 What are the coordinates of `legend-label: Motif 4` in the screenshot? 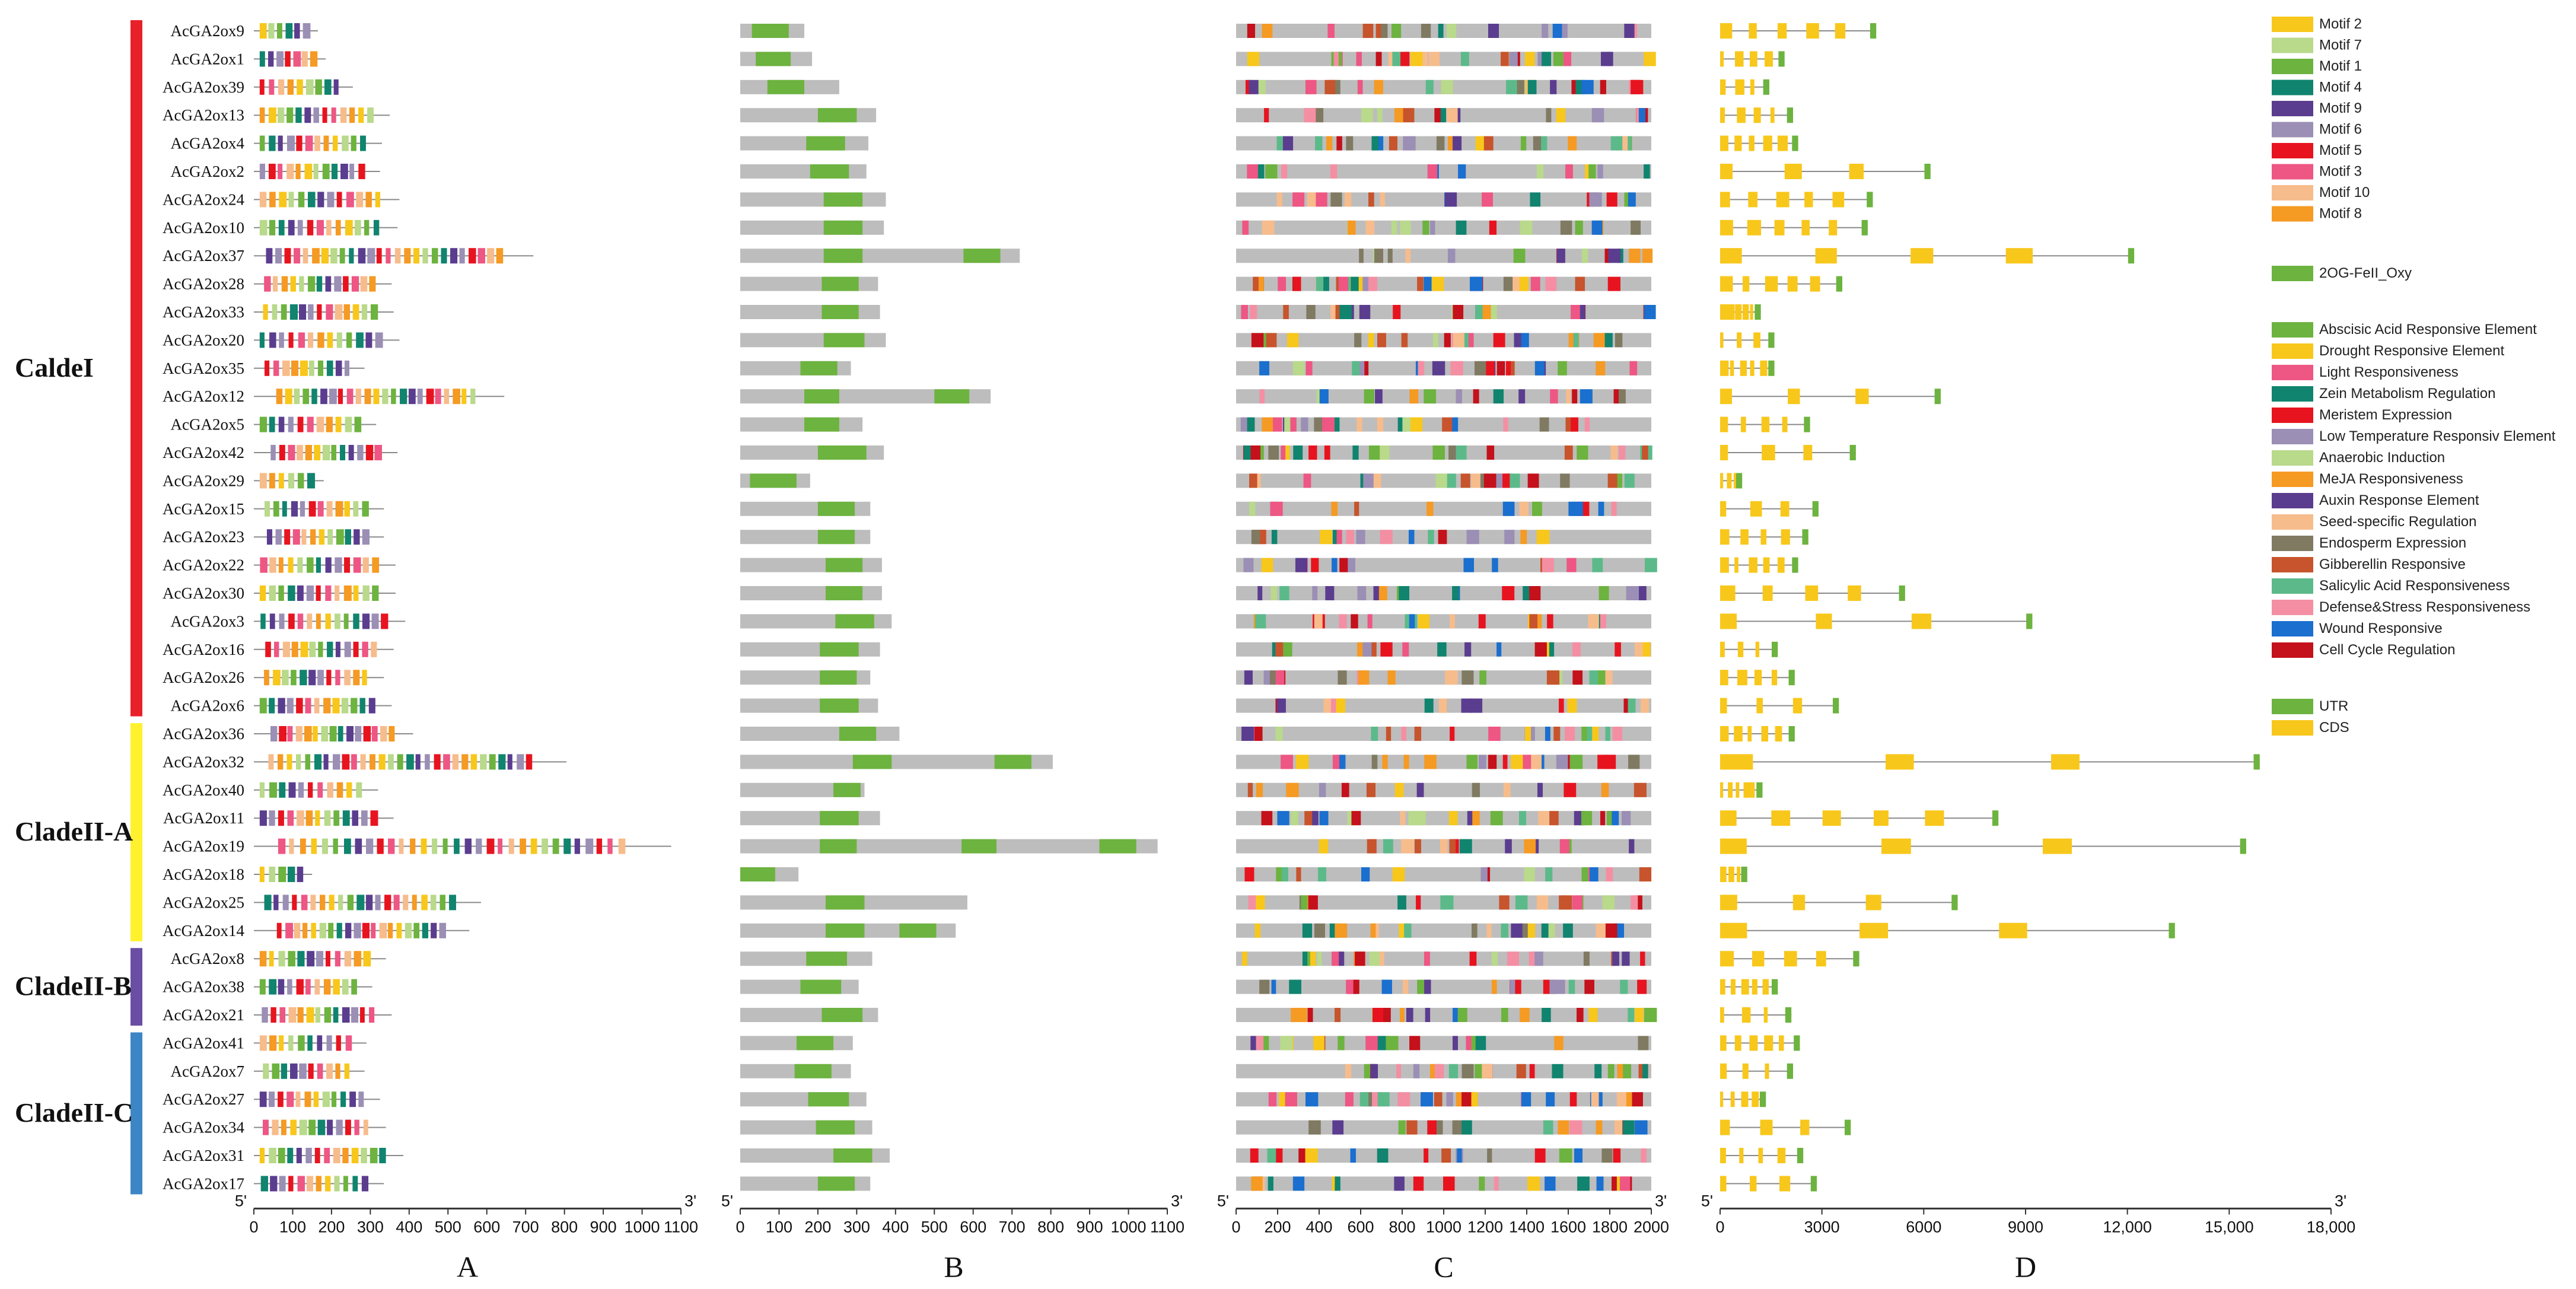 It's located at (2340, 87).